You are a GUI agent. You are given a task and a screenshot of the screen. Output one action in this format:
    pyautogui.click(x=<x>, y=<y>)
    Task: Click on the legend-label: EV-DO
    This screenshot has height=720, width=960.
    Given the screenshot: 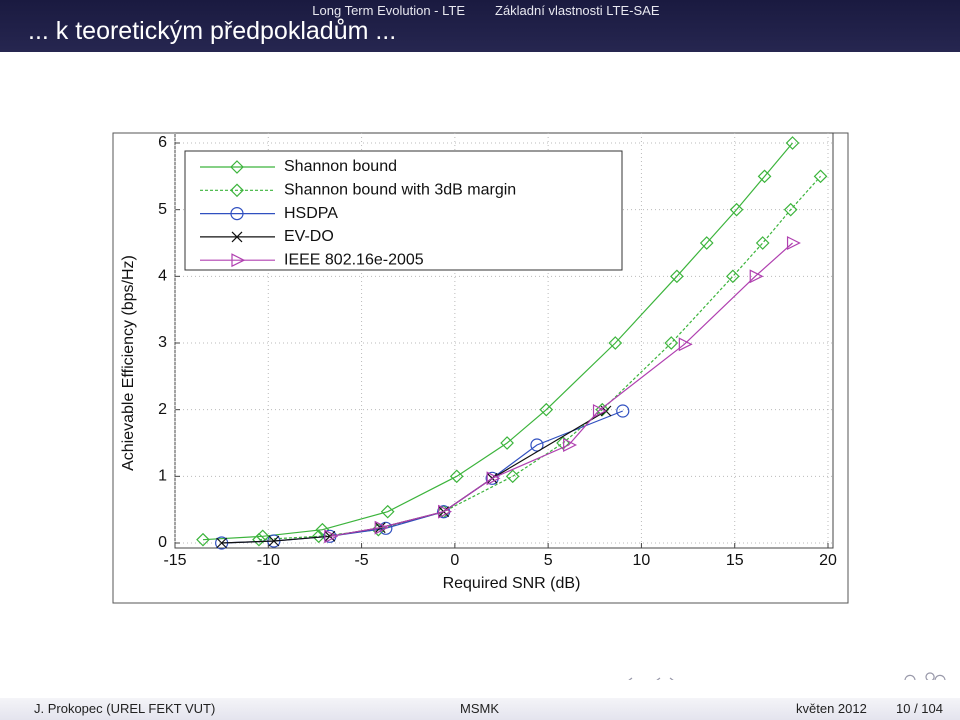 What is the action you would take?
    pyautogui.click(x=309, y=236)
    